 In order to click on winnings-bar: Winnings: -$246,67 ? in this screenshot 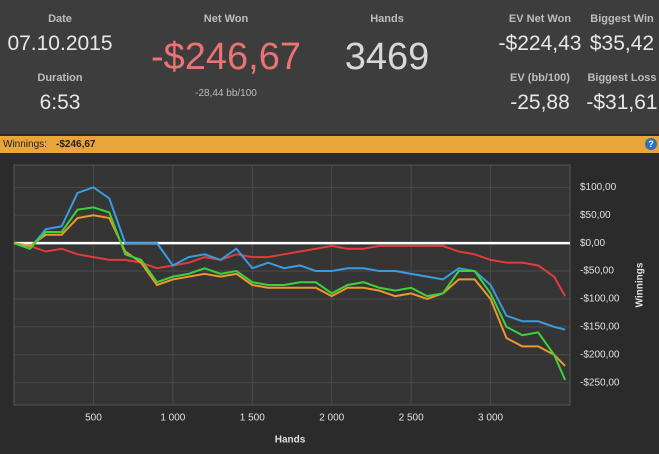, I will do `click(329, 144)`.